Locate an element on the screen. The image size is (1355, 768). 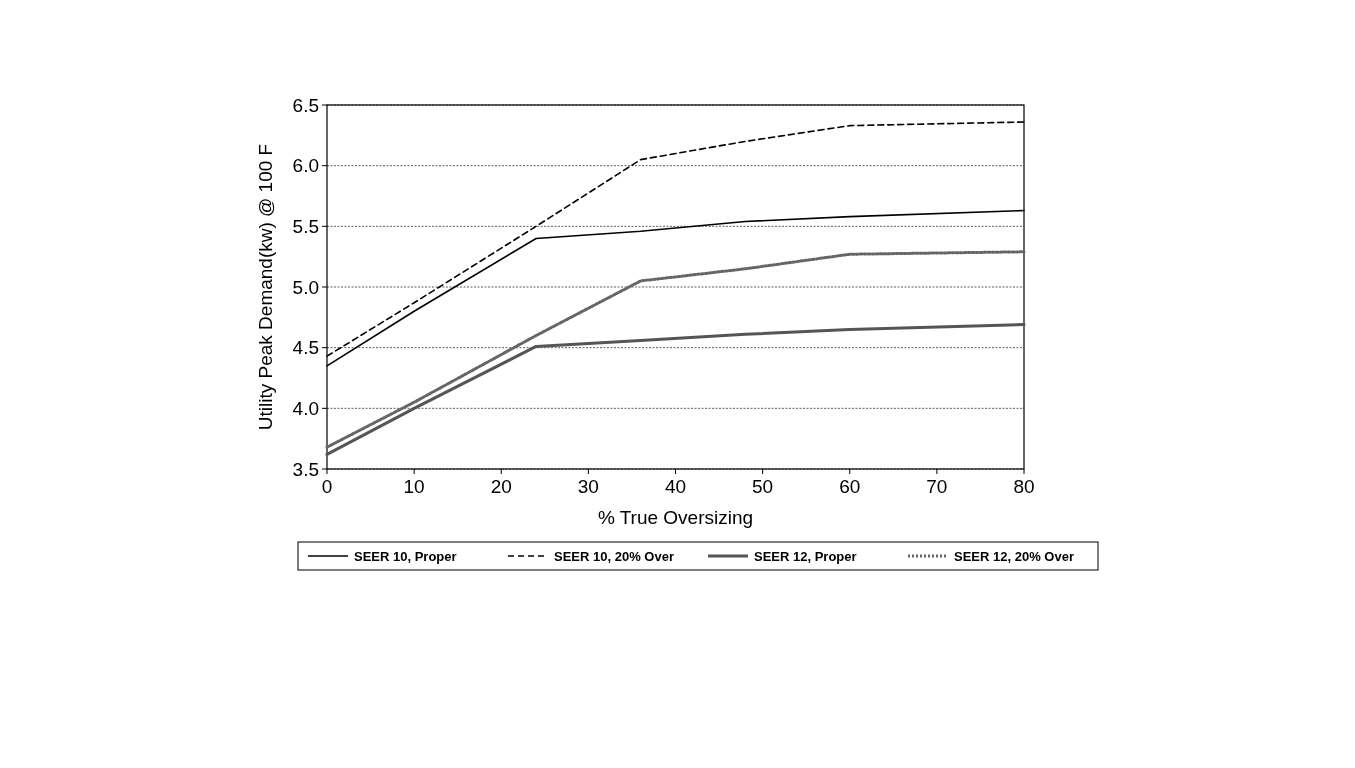
x-tick-label: 10 is located at coordinates (414, 486).